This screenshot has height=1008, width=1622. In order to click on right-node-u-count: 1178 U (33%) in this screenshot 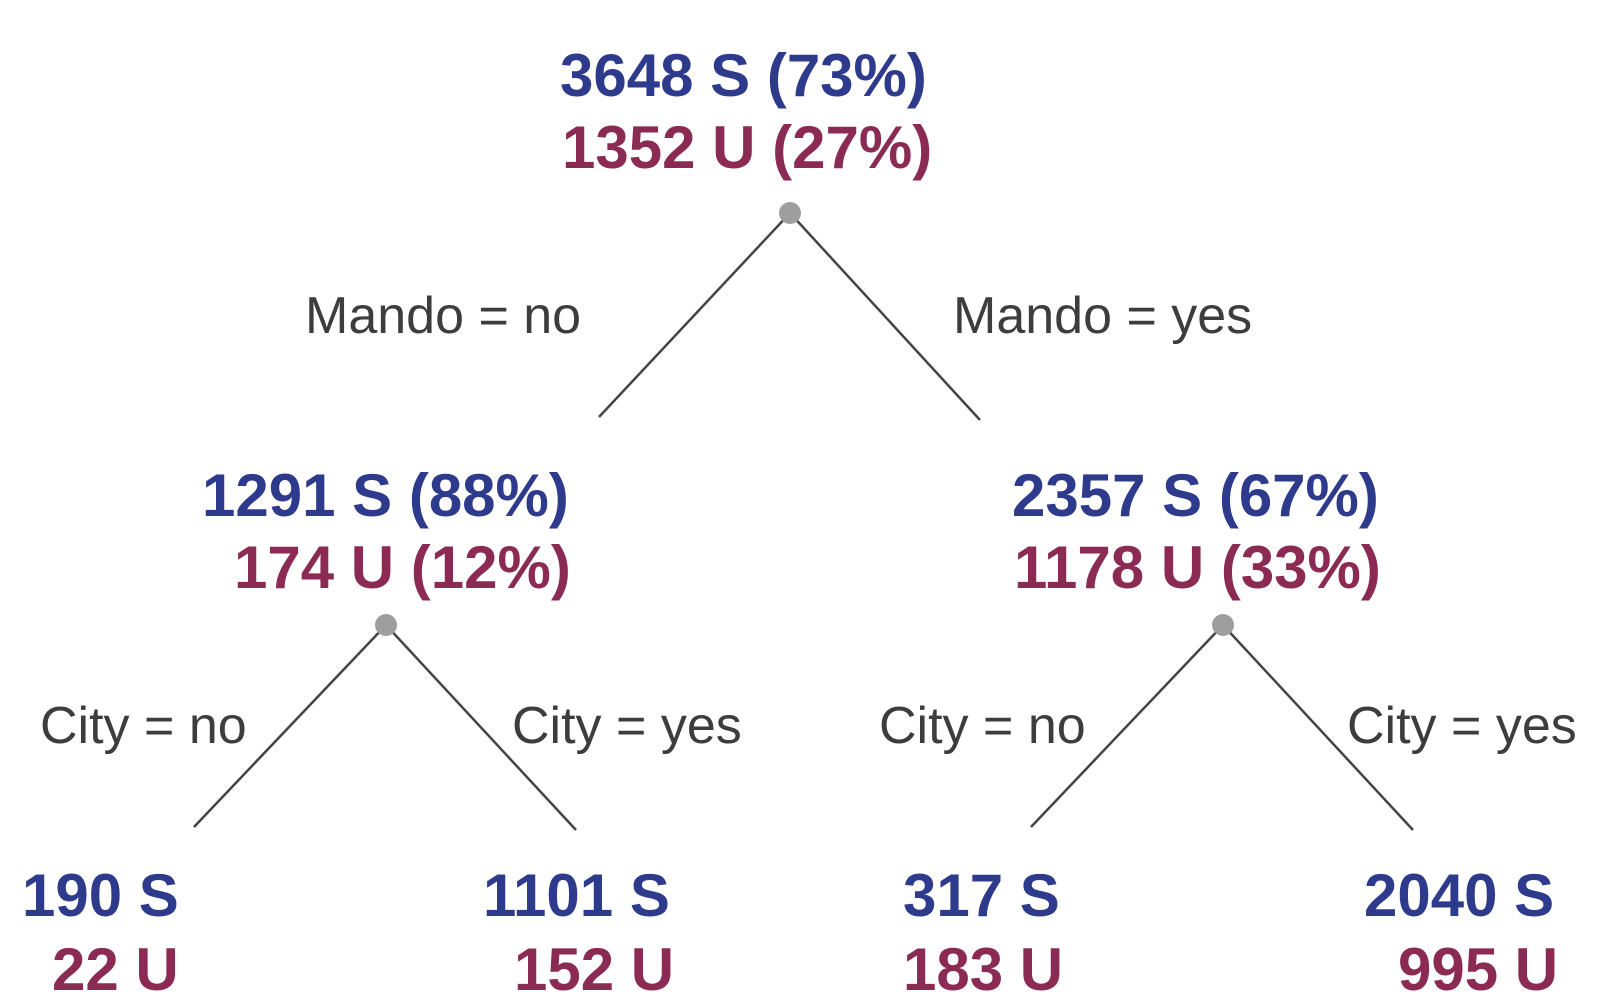, I will do `click(1197, 567)`.